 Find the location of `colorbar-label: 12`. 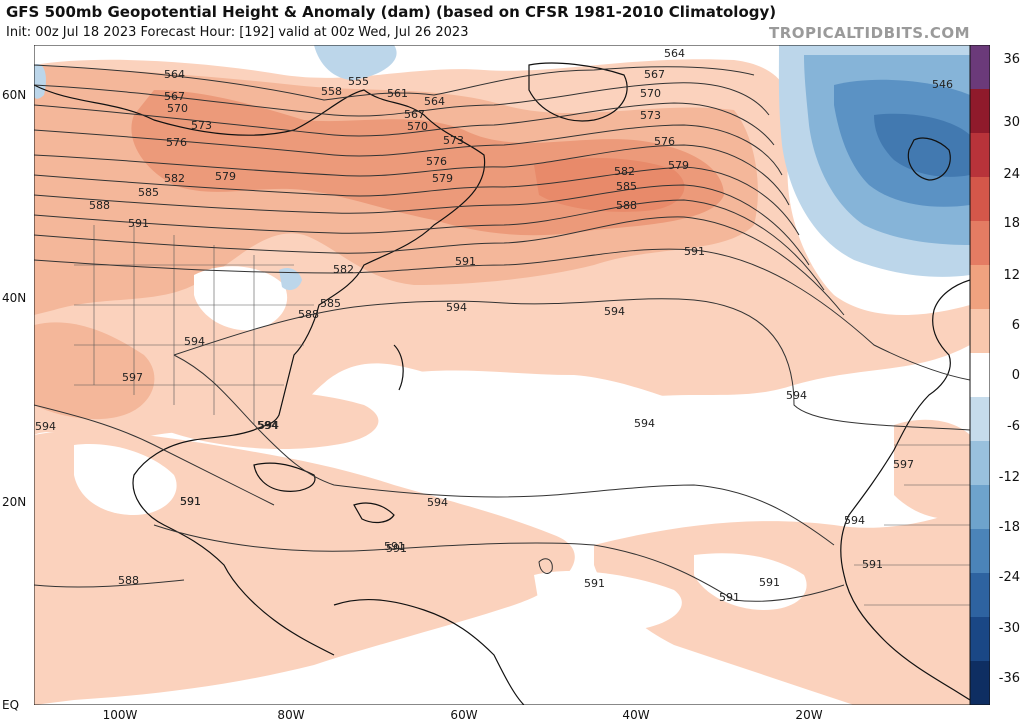

colorbar-label: 12 is located at coordinates (1011, 275).